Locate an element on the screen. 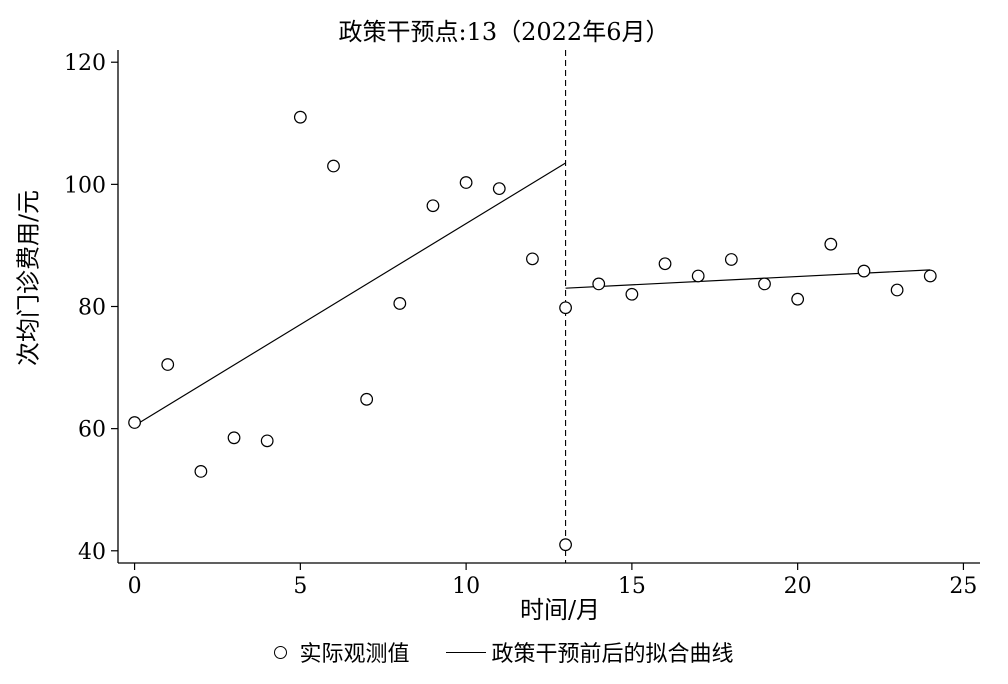 This screenshot has width=1008, height=684. x-tick-label: 5 is located at coordinates (300, 586).